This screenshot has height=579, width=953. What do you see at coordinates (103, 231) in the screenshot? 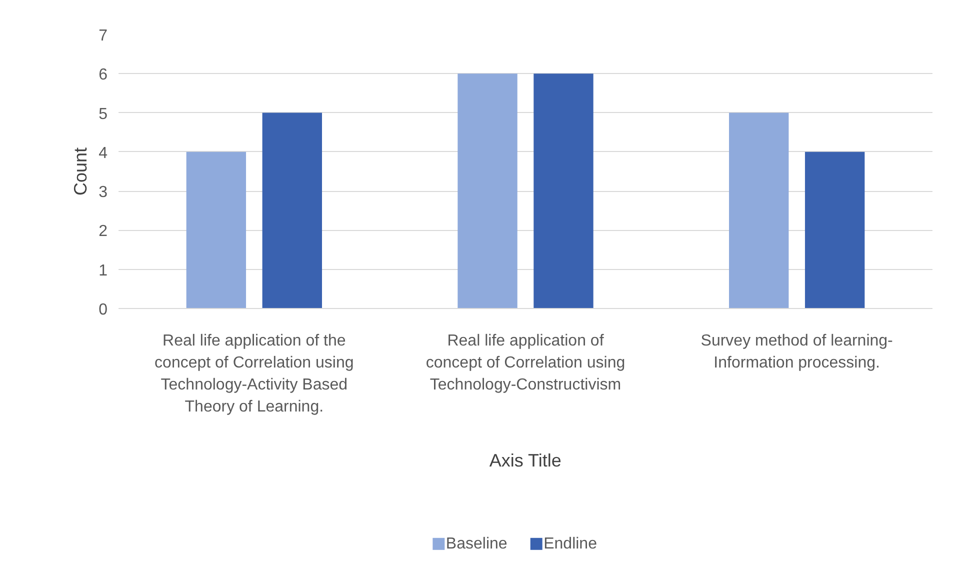
I see `y-tick-label: 2` at bounding box center [103, 231].